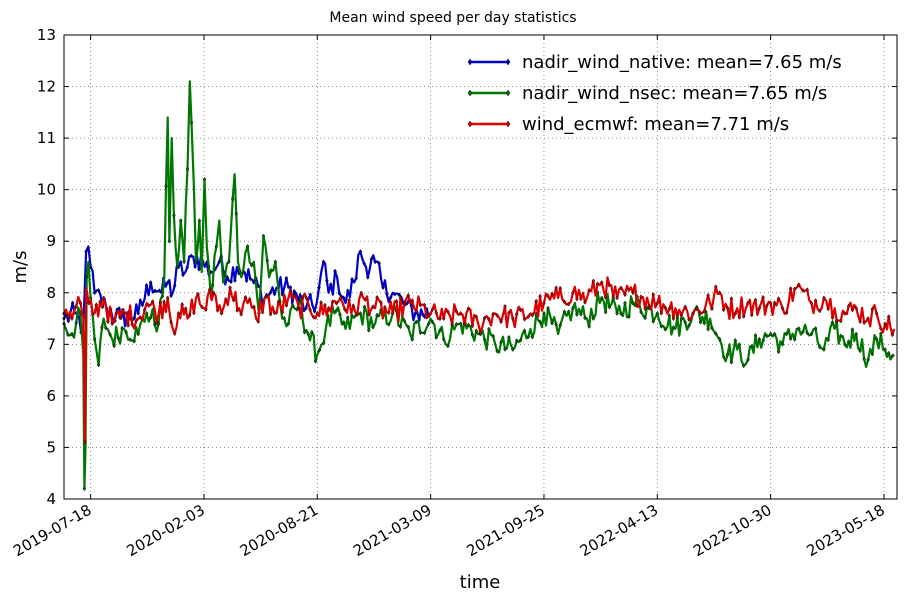  What do you see at coordinates (51, 344) in the screenshot?
I see `y-tick-label: 7` at bounding box center [51, 344].